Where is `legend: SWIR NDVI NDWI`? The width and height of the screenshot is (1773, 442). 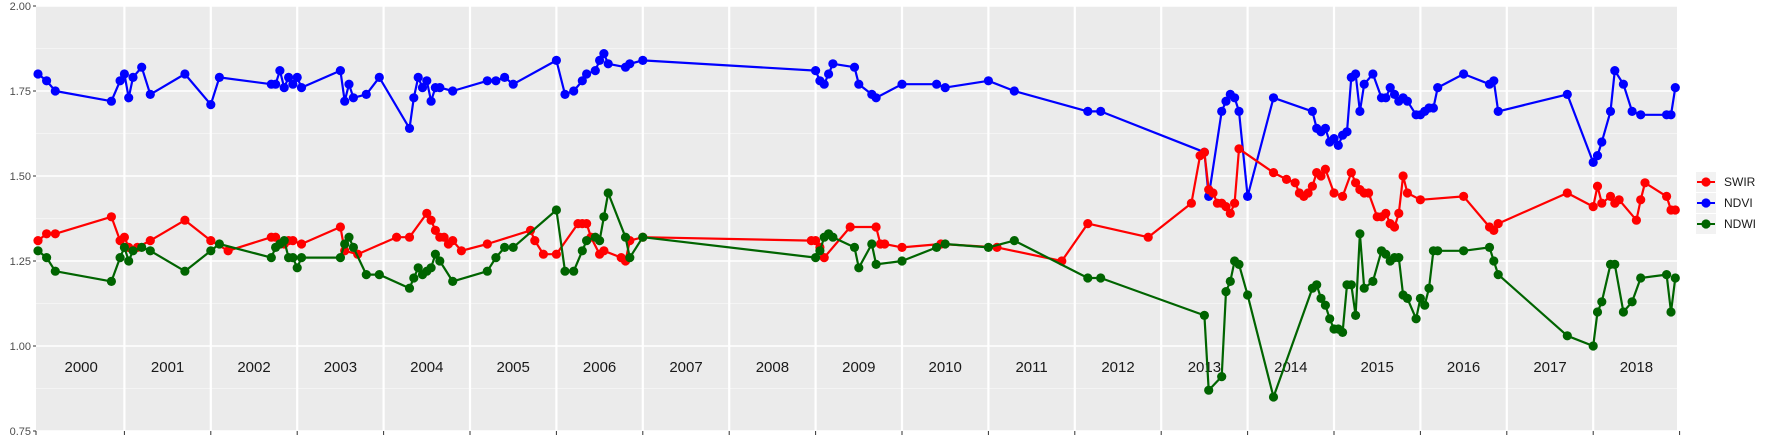 legend: SWIR NDVI NDWI is located at coordinates (1726, 203).